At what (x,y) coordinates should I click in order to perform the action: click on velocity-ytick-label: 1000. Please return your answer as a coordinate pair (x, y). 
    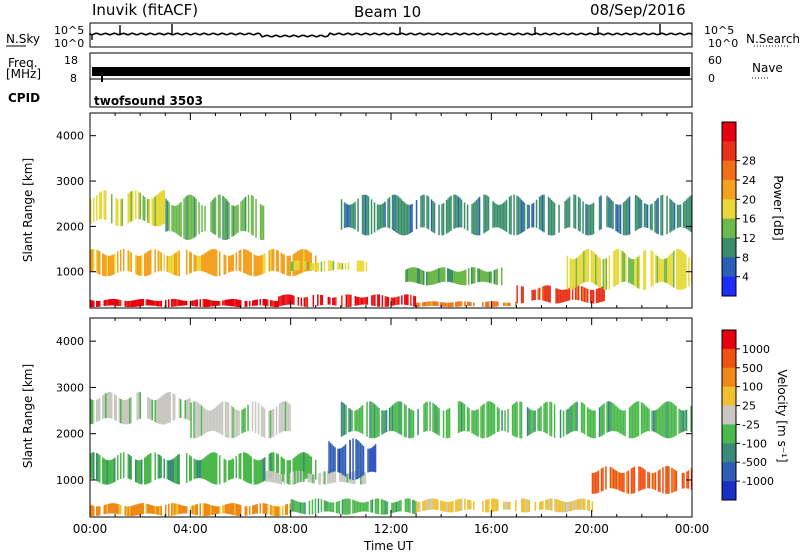
    Looking at the image, I should click on (70, 480).